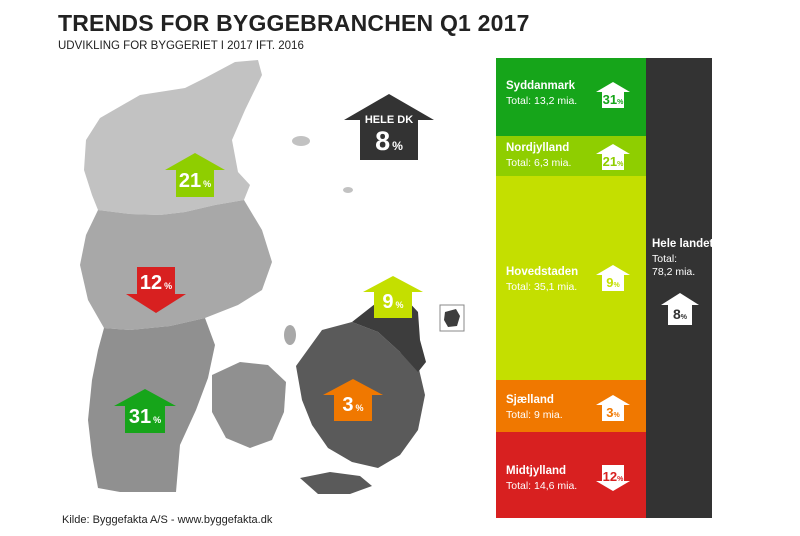 Image resolution: width=800 pixels, height=536 pixels. Describe the element at coordinates (336, 483) in the screenshot. I see `region-lolland-shape` at that location.